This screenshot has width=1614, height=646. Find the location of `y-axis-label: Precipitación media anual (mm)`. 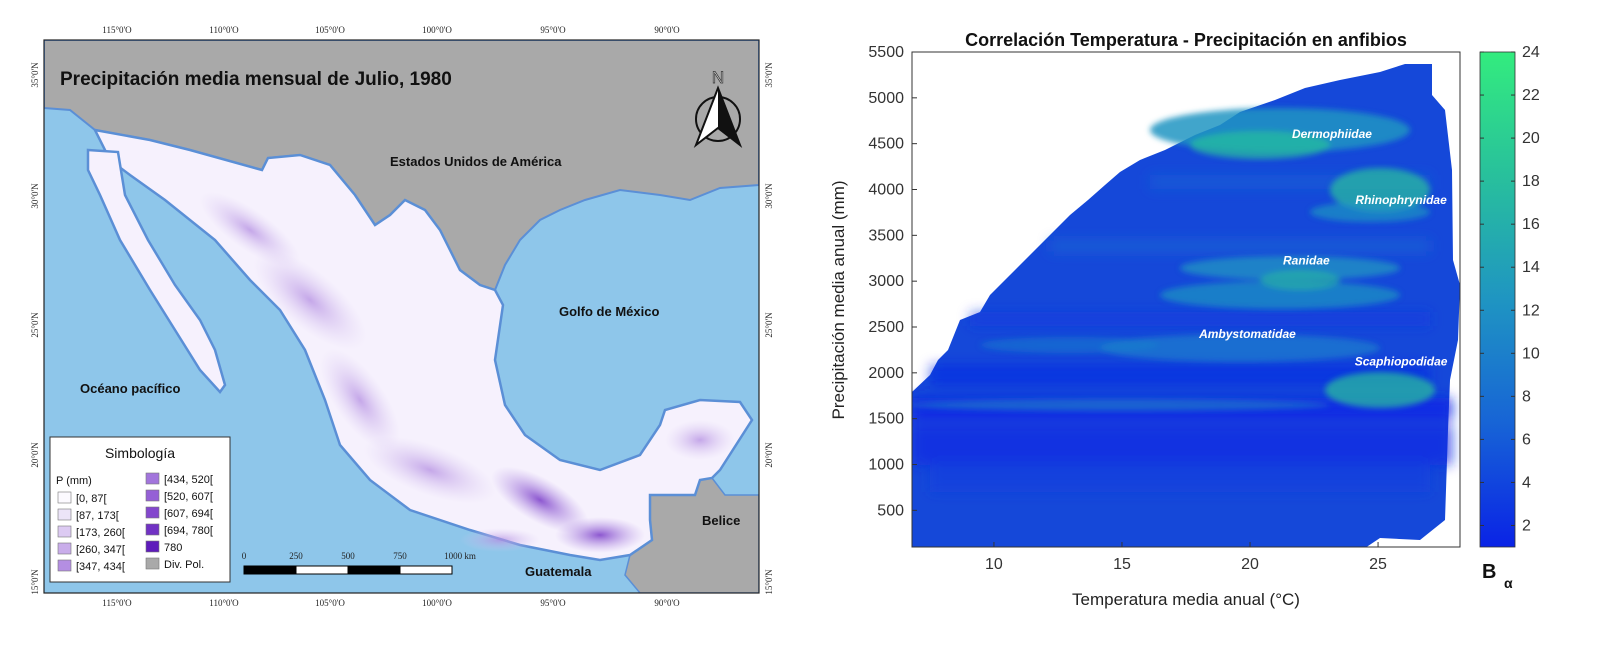

y-axis-label: Precipitación media anual (mm) is located at coordinates (838, 299).